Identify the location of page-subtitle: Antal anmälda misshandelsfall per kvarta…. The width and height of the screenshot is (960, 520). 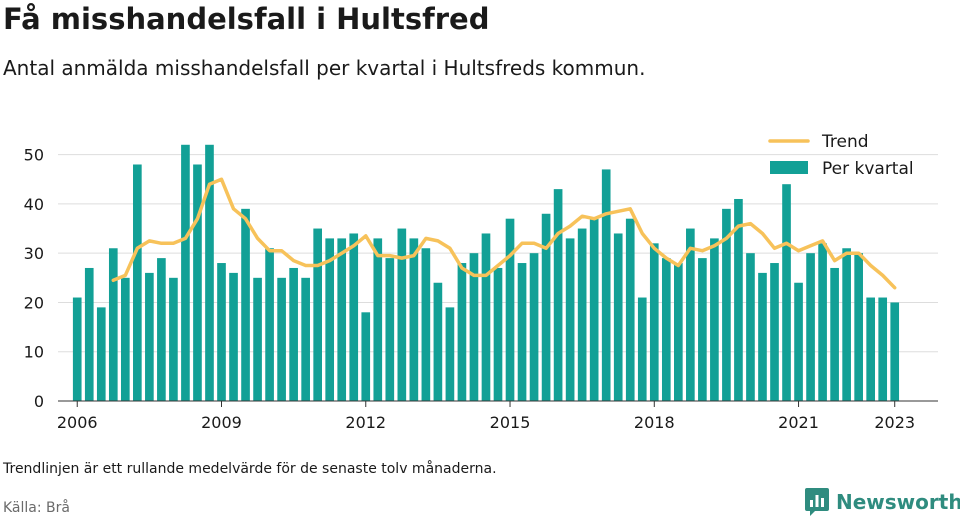
(324, 68).